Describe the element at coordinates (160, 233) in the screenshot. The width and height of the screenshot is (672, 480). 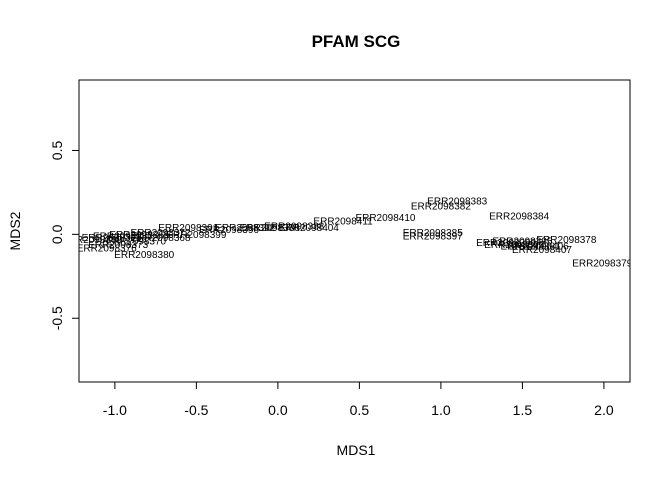
I see `point-label: ERR2098372` at that location.